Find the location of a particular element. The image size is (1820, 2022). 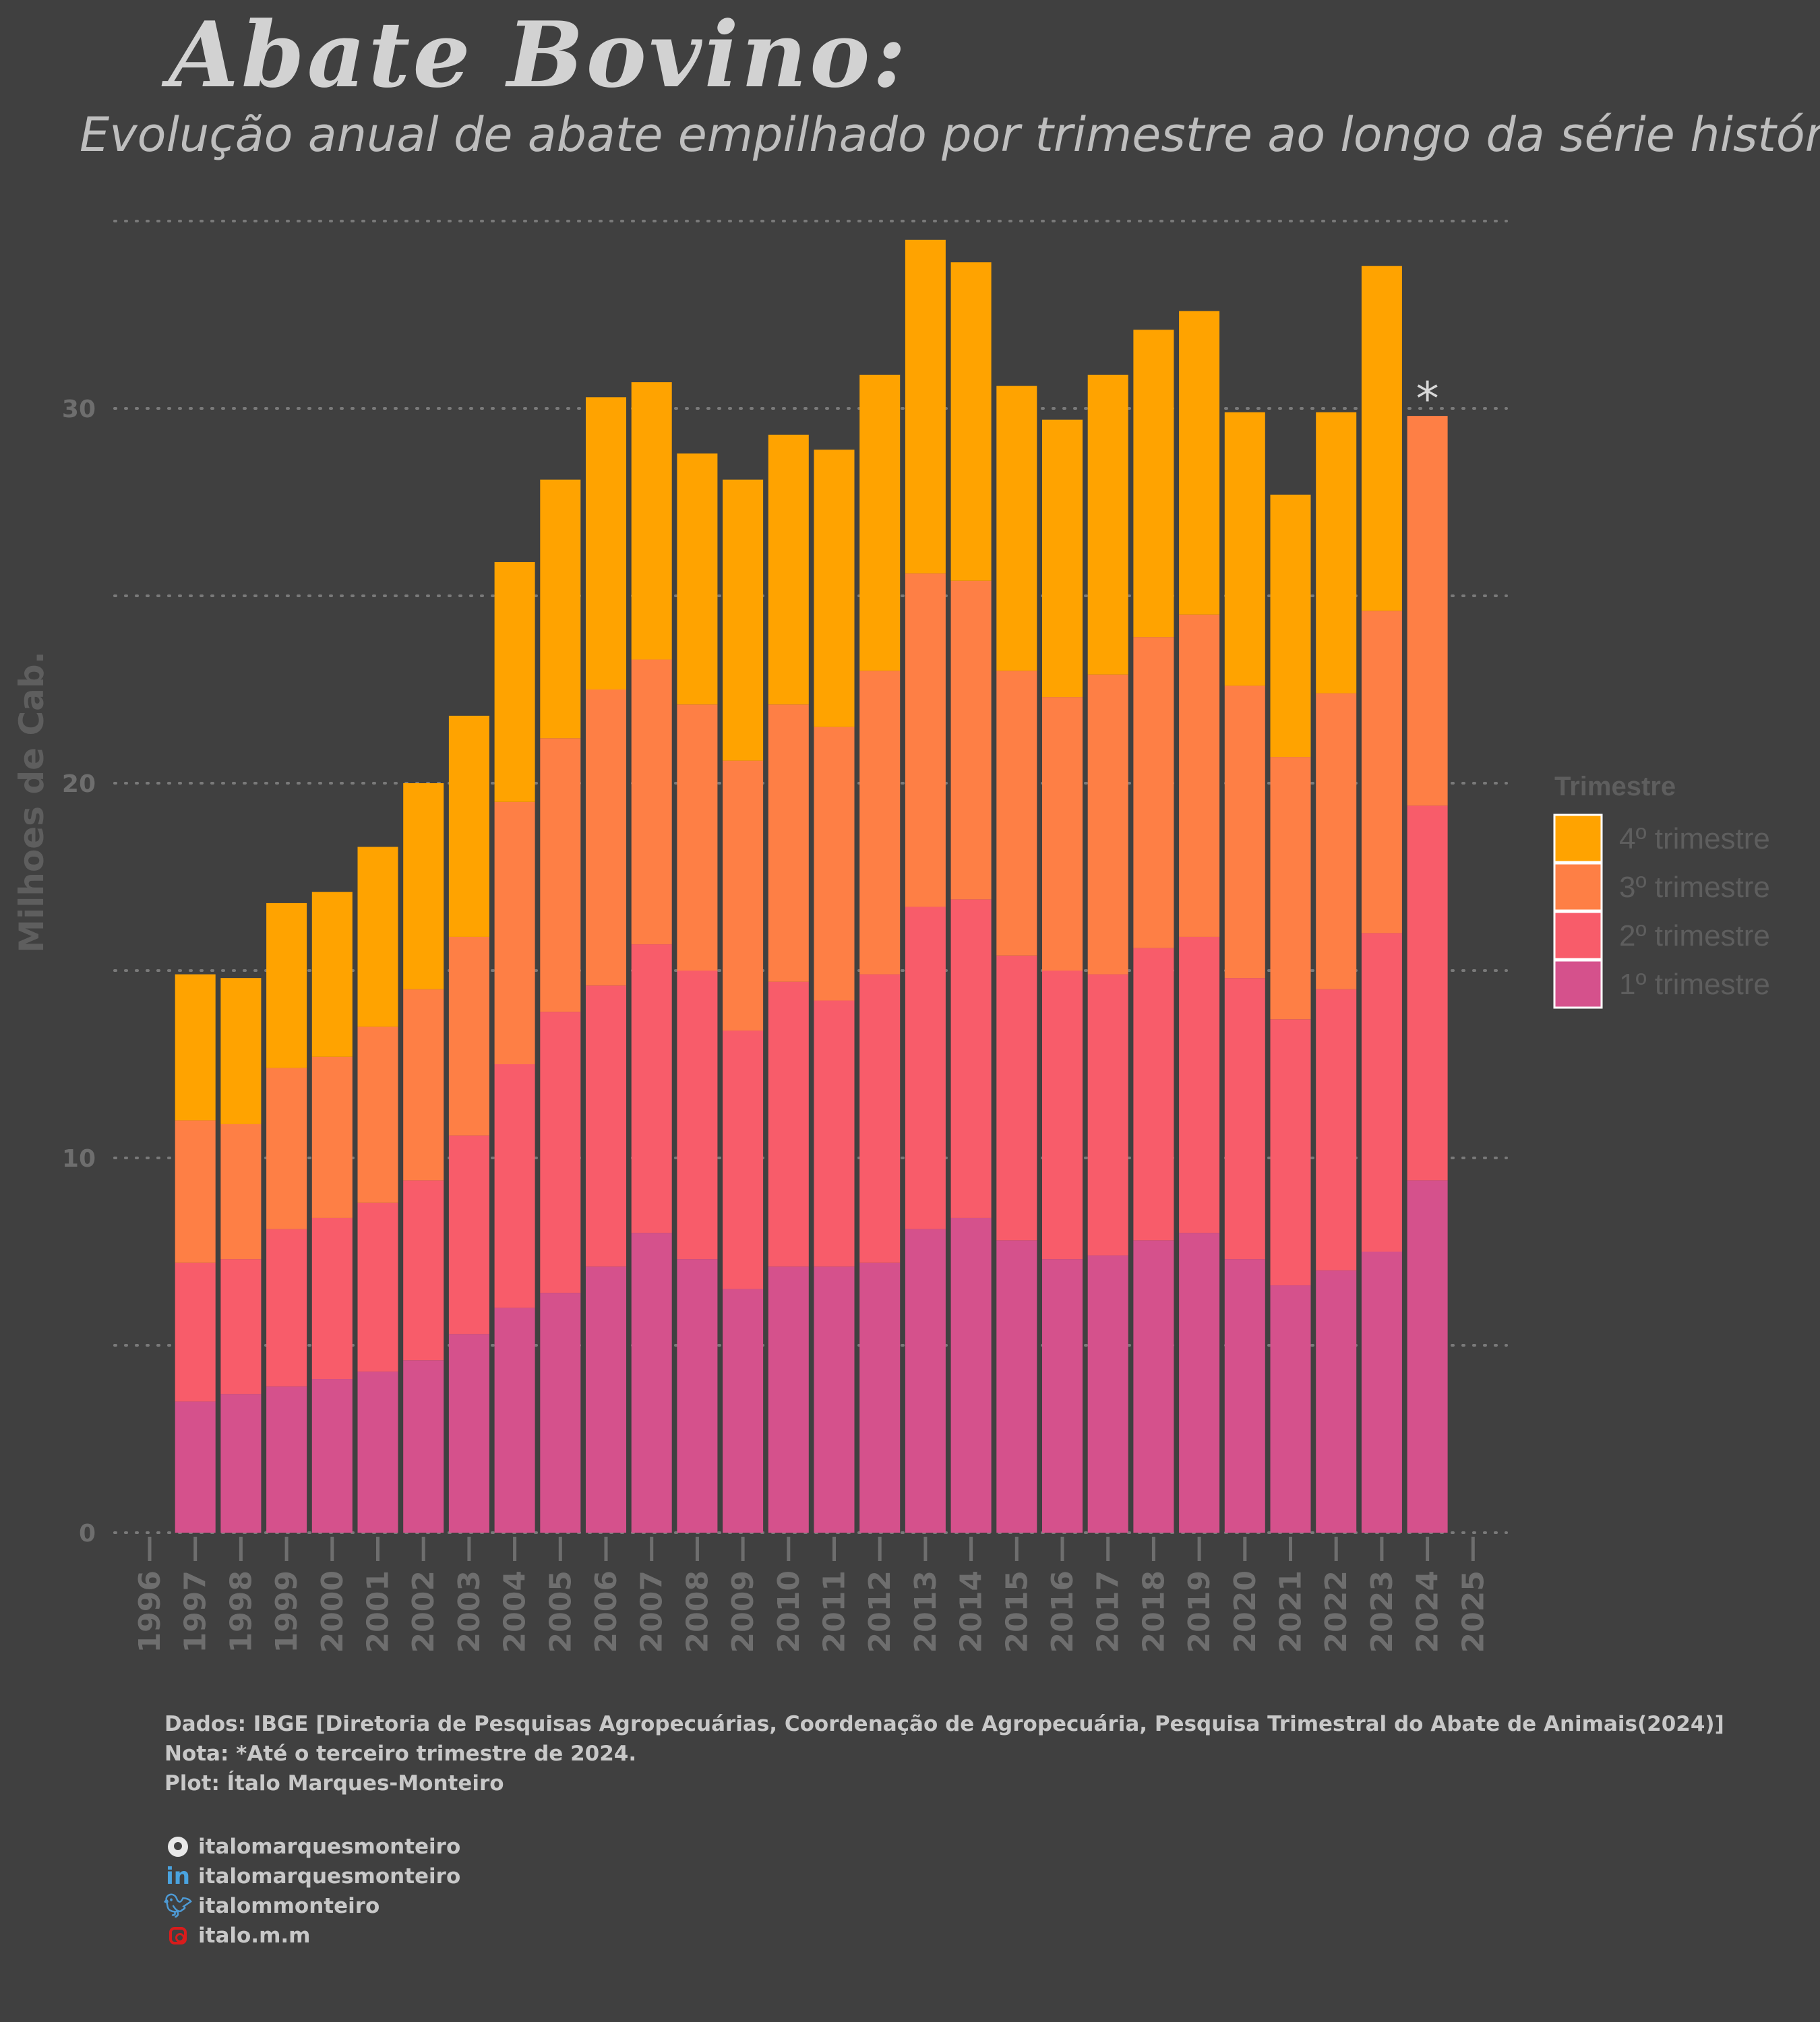

x-tick-label: 2016 is located at coordinates (1062, 1611).